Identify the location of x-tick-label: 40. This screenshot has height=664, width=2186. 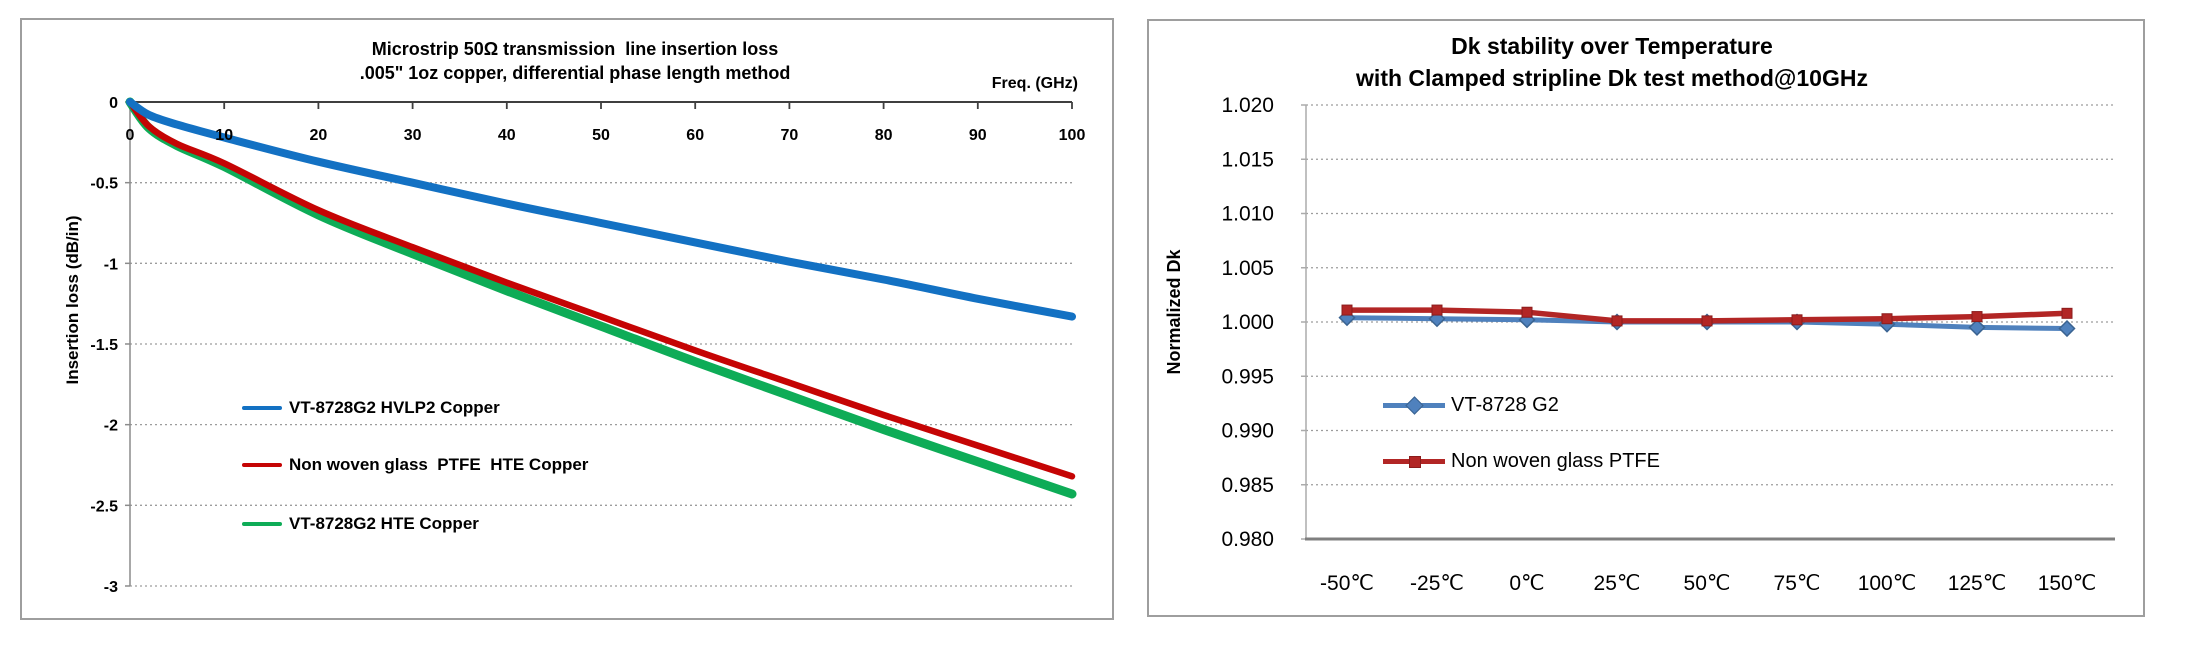
(507, 135).